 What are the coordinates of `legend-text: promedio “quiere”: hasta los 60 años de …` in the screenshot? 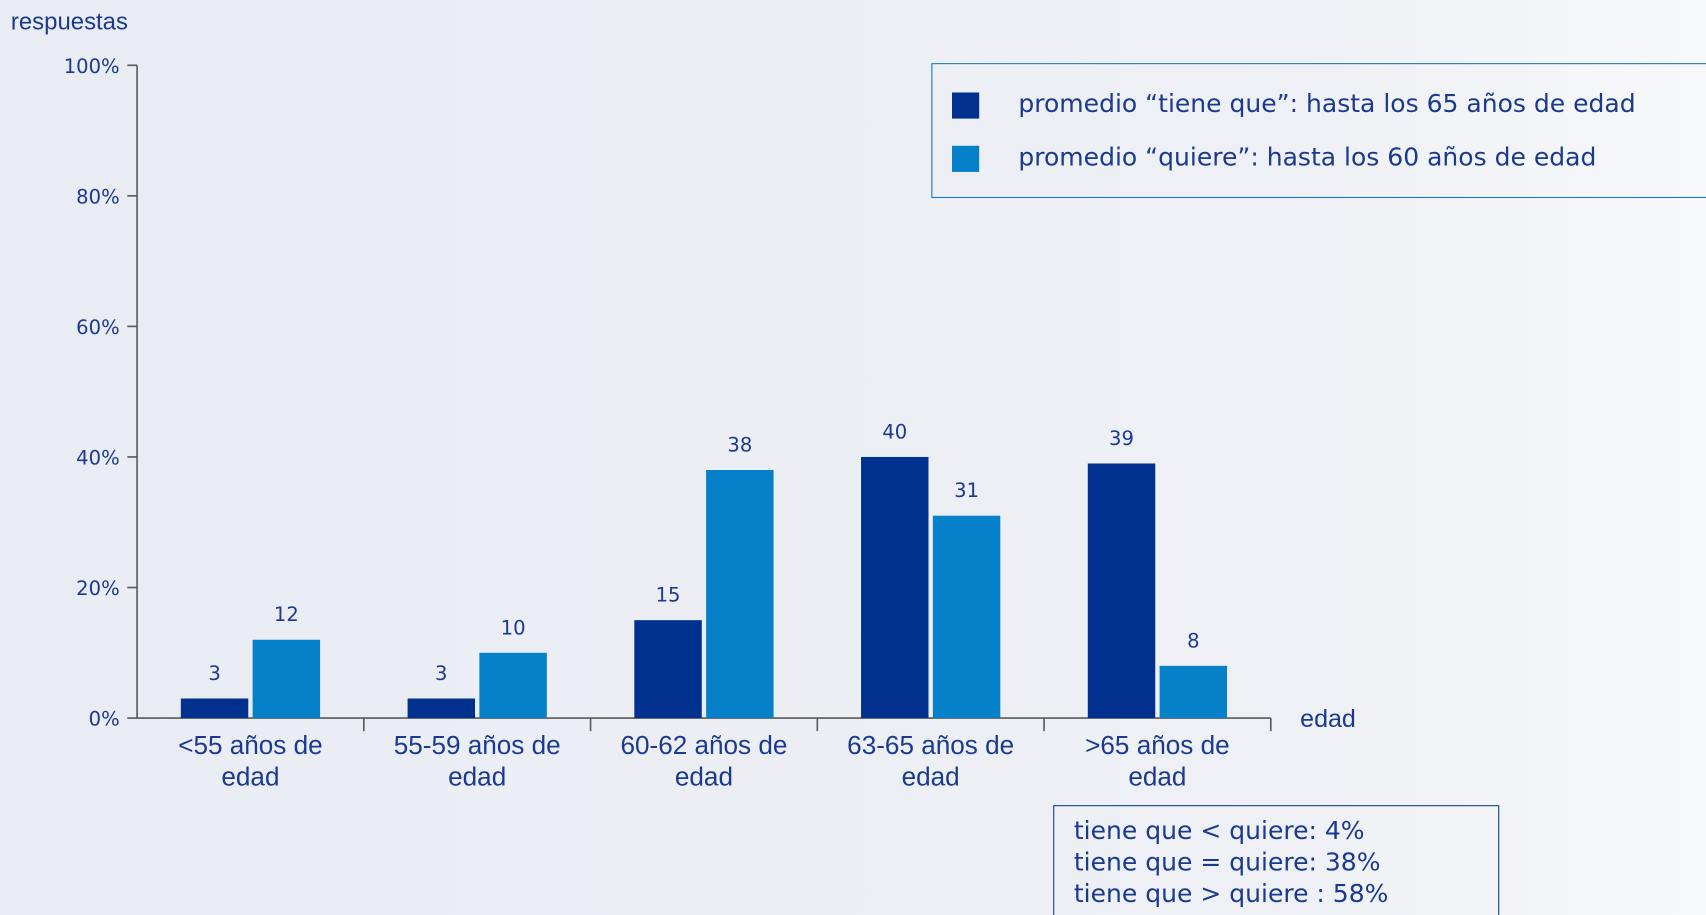 It's located at (1307, 157).